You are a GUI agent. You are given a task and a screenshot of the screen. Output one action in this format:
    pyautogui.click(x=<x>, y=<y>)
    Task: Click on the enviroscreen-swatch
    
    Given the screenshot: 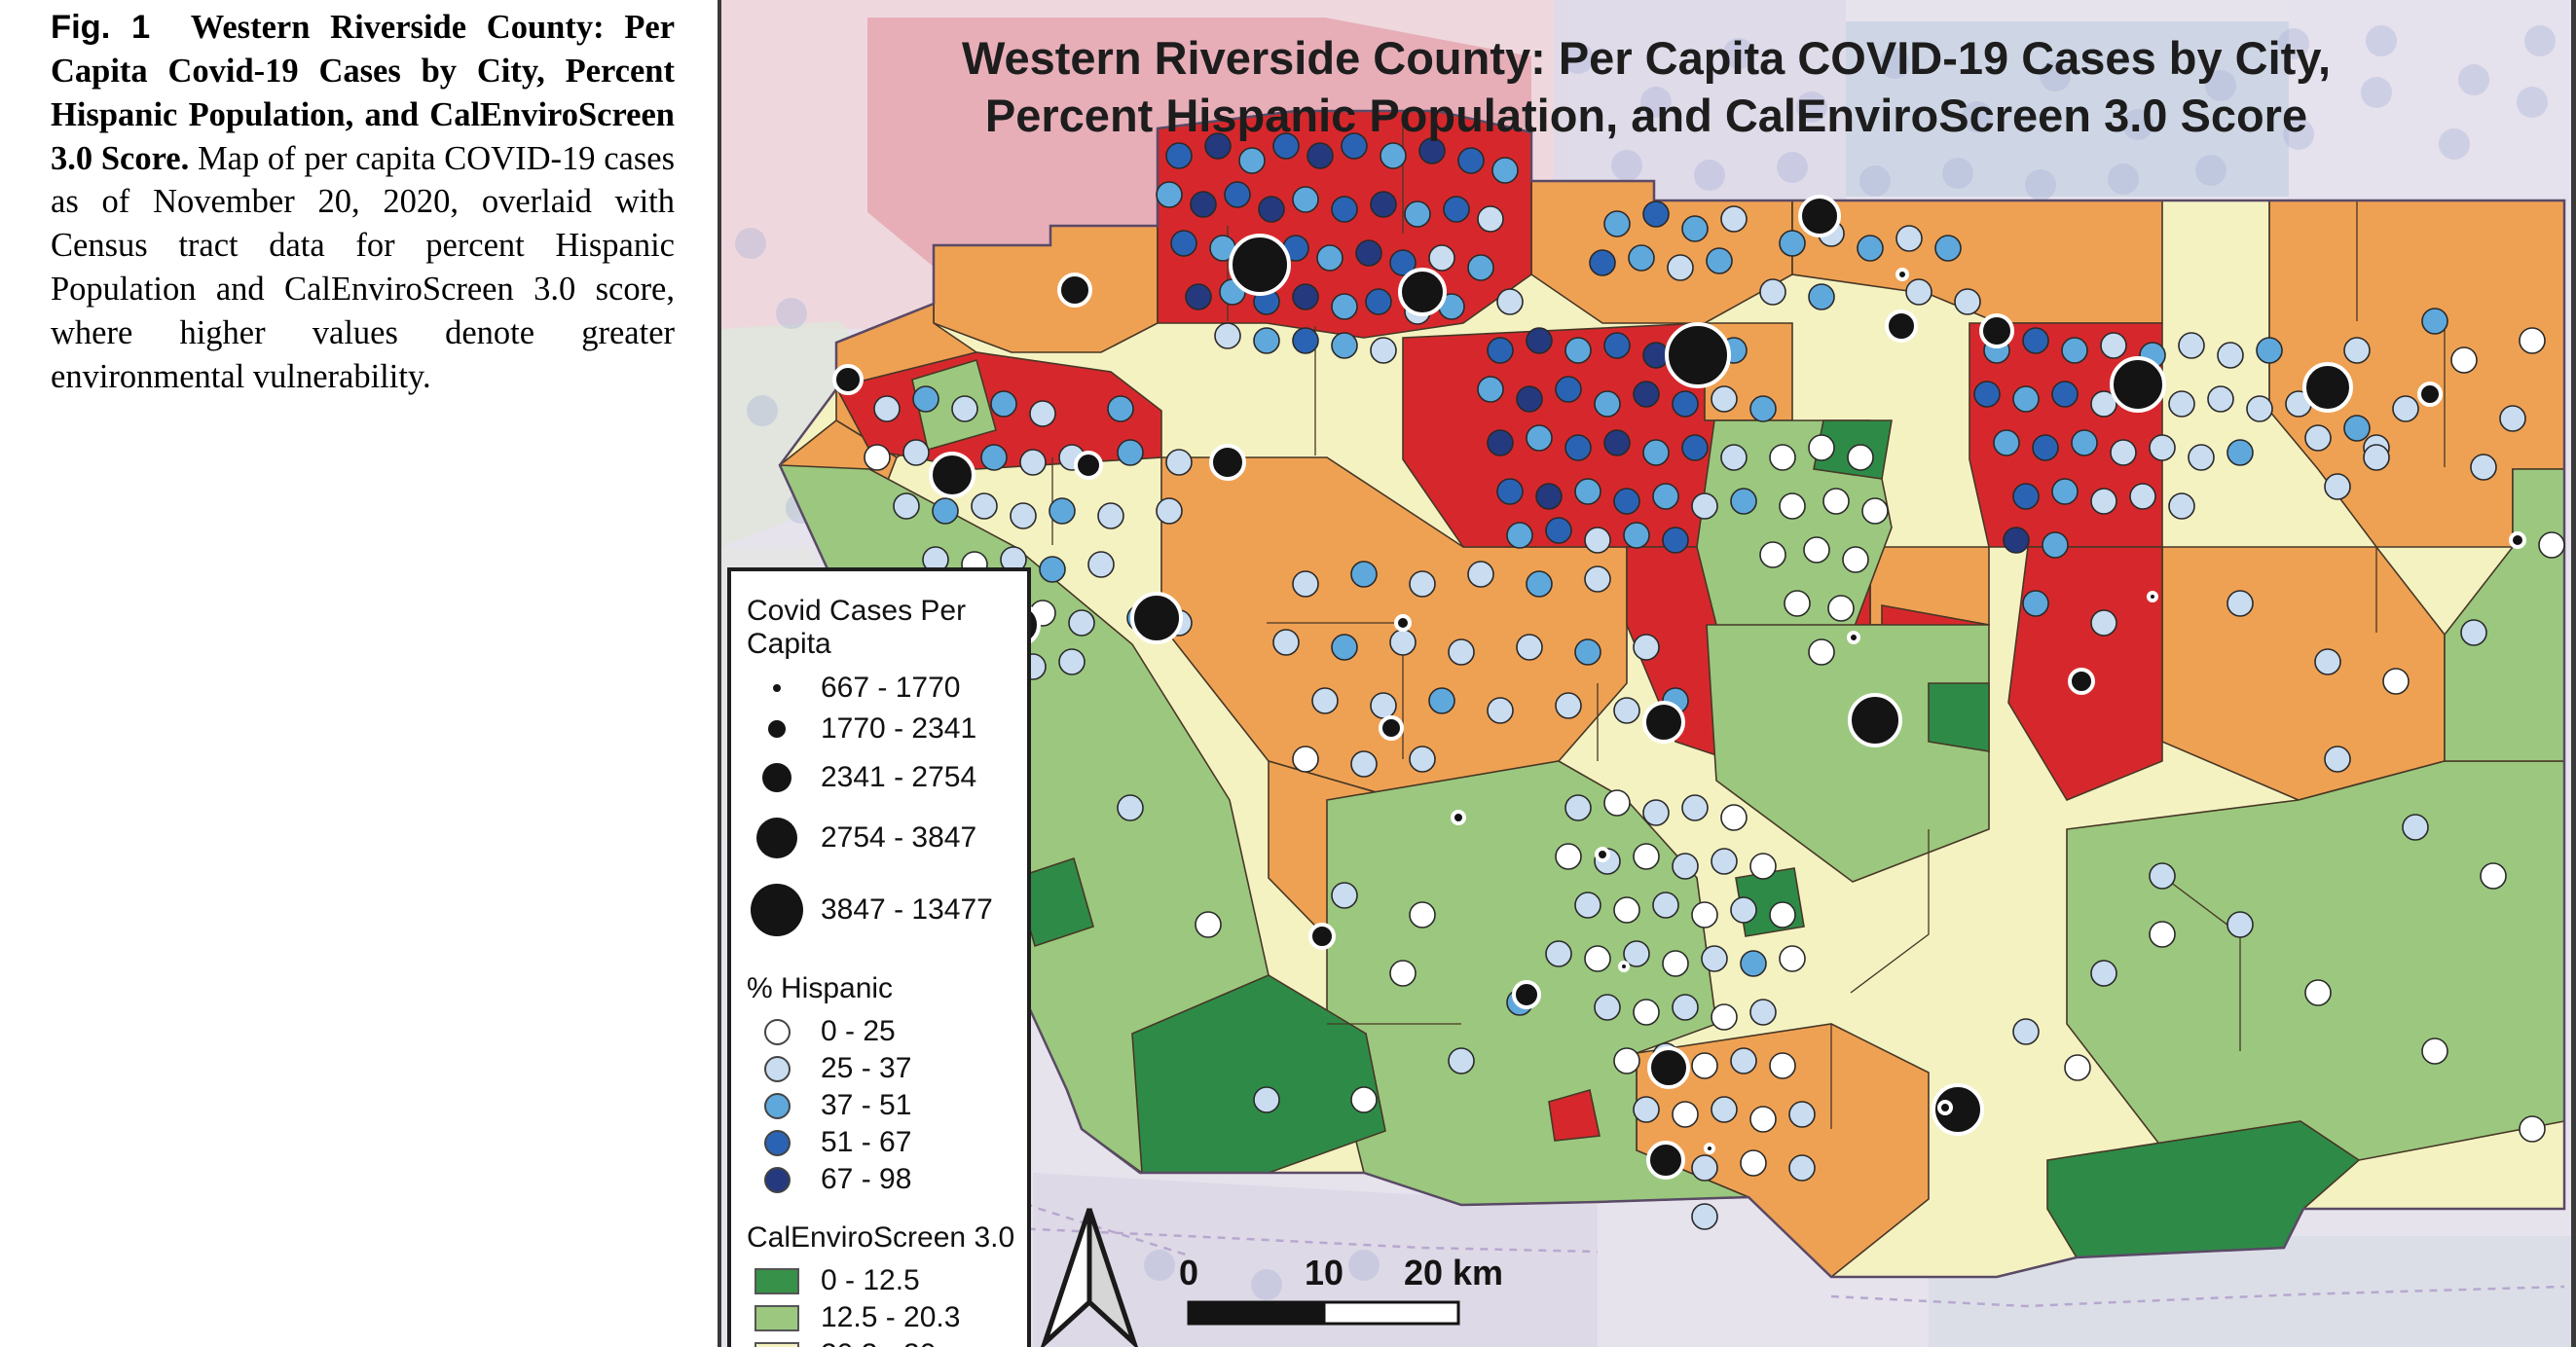 What is the action you would take?
    pyautogui.click(x=776, y=1281)
    